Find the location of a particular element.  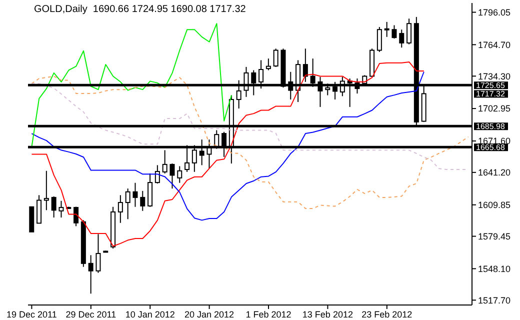

x-tick-label: 10 Jan 2012 is located at coordinates (150, 314).